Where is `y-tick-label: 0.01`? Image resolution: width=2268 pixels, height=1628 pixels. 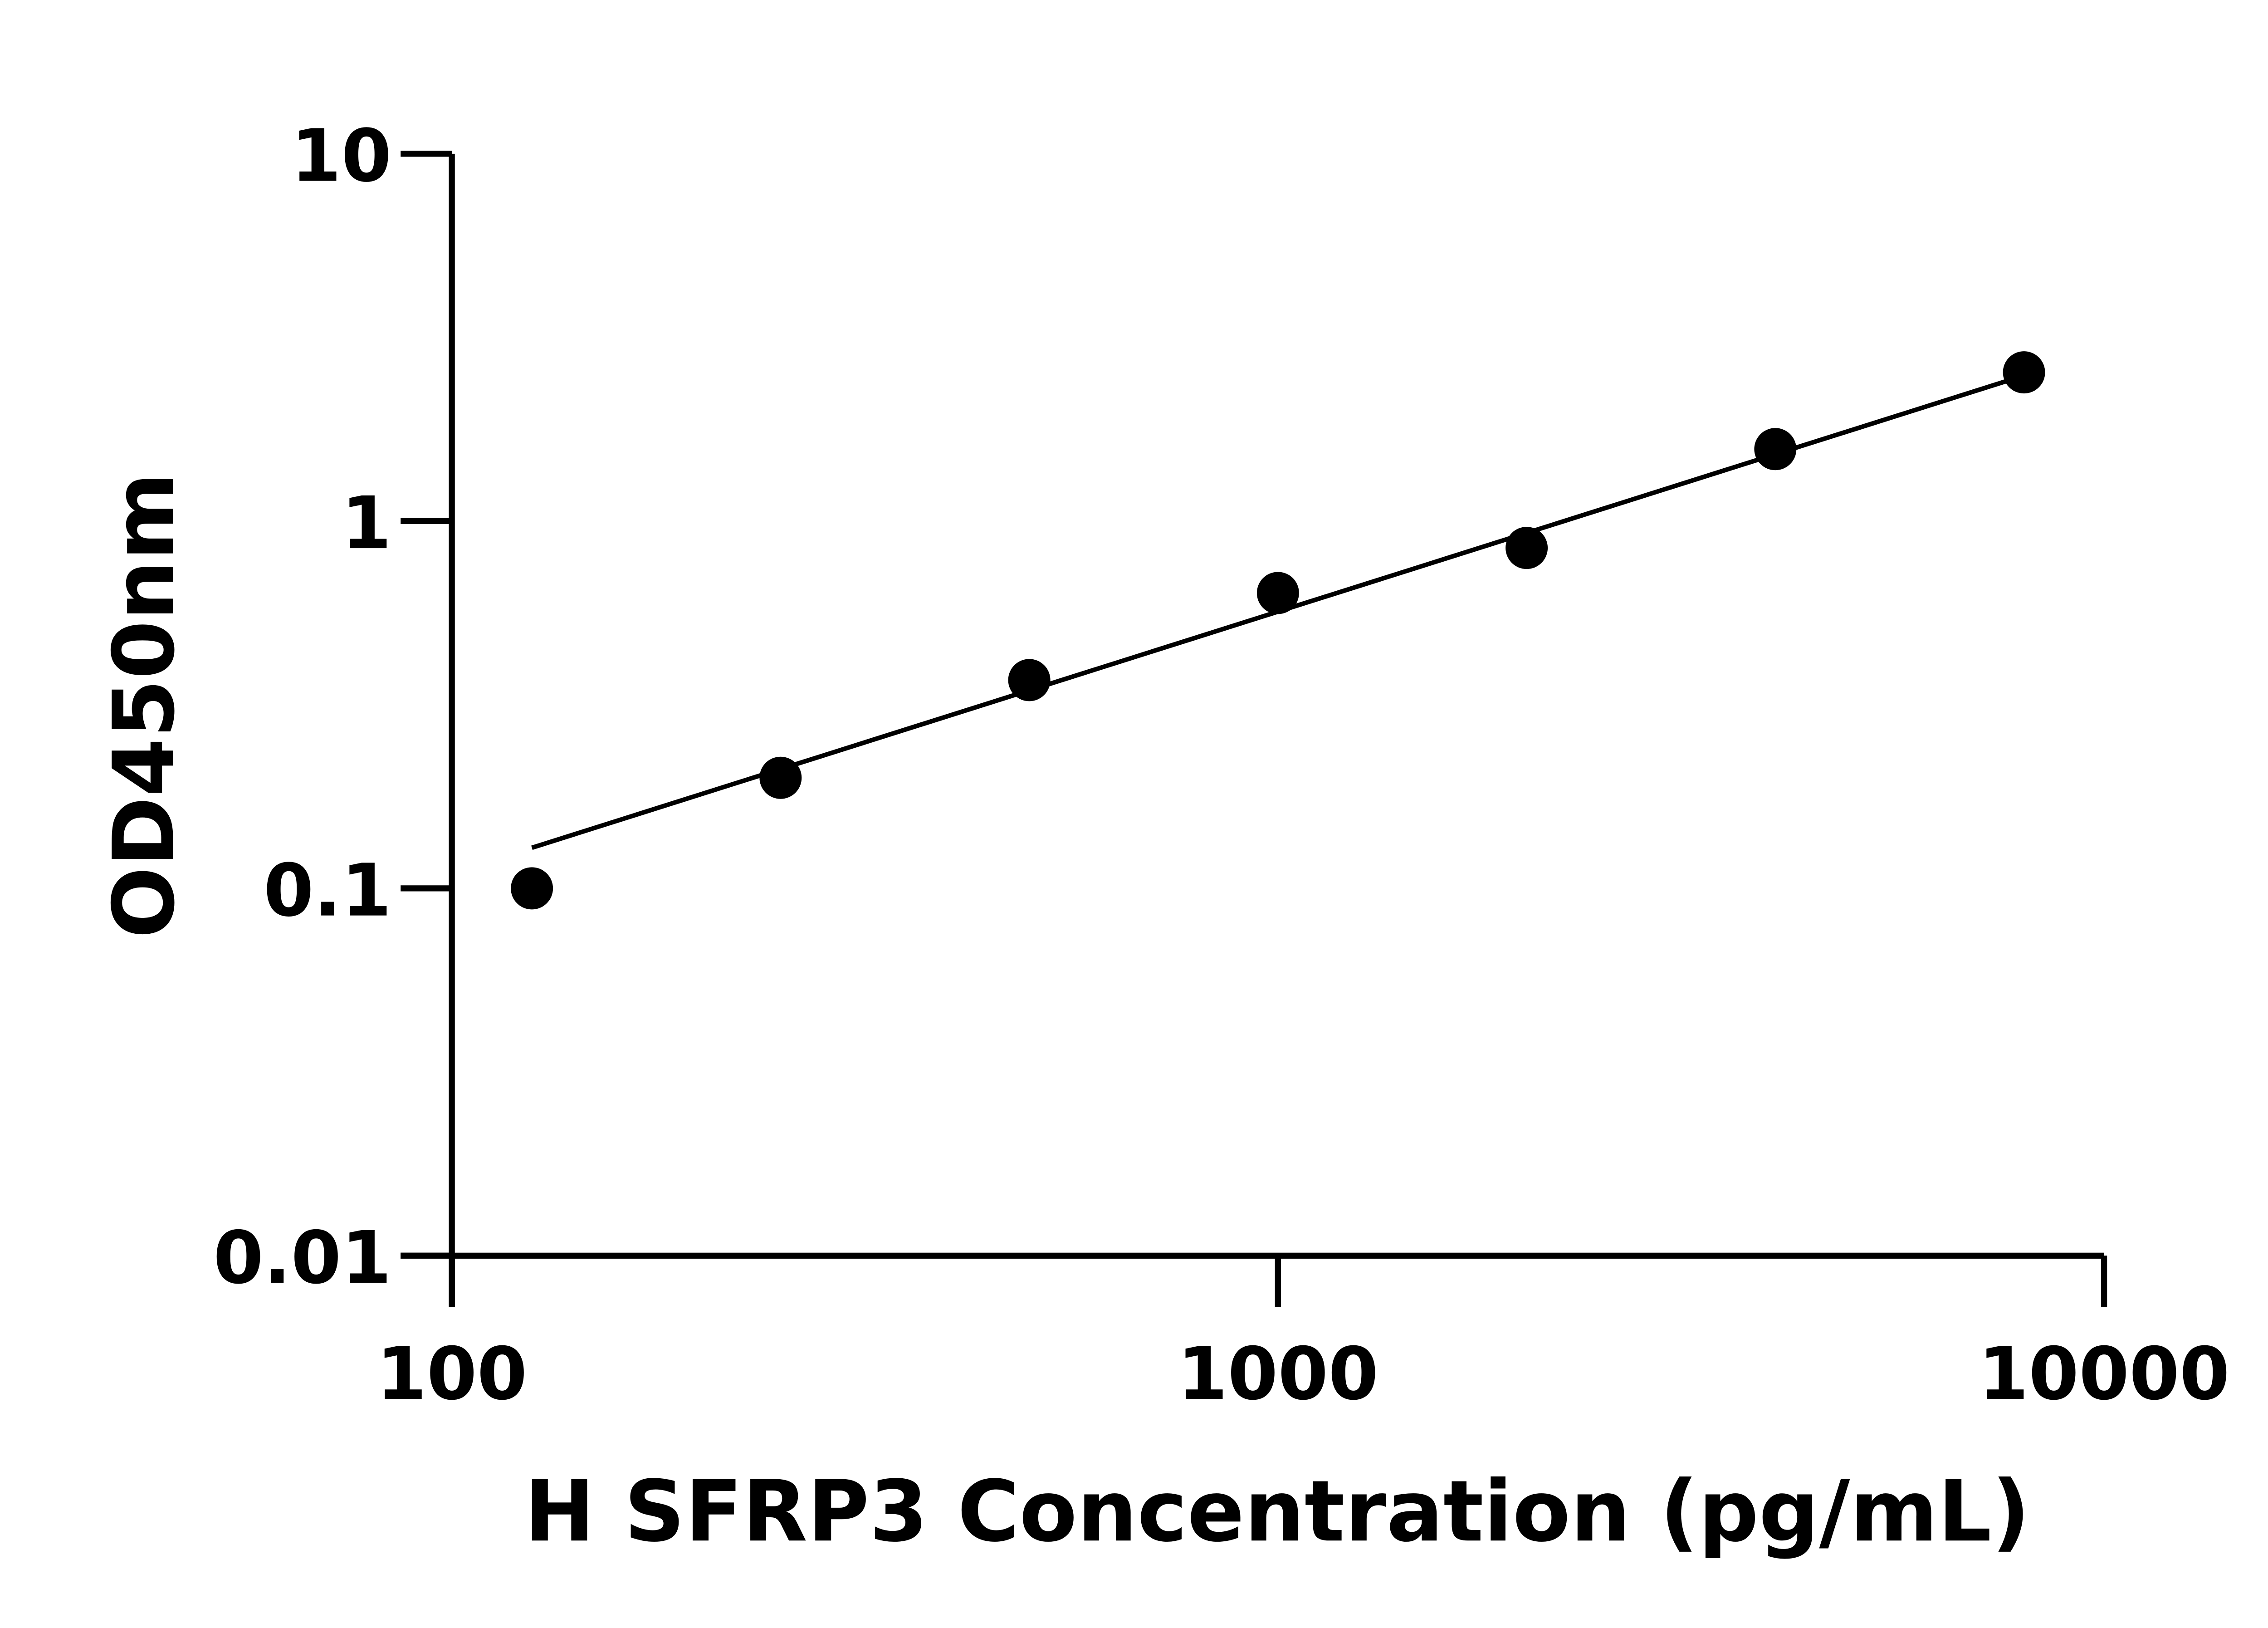
y-tick-label: 0.01 is located at coordinates (302, 1258).